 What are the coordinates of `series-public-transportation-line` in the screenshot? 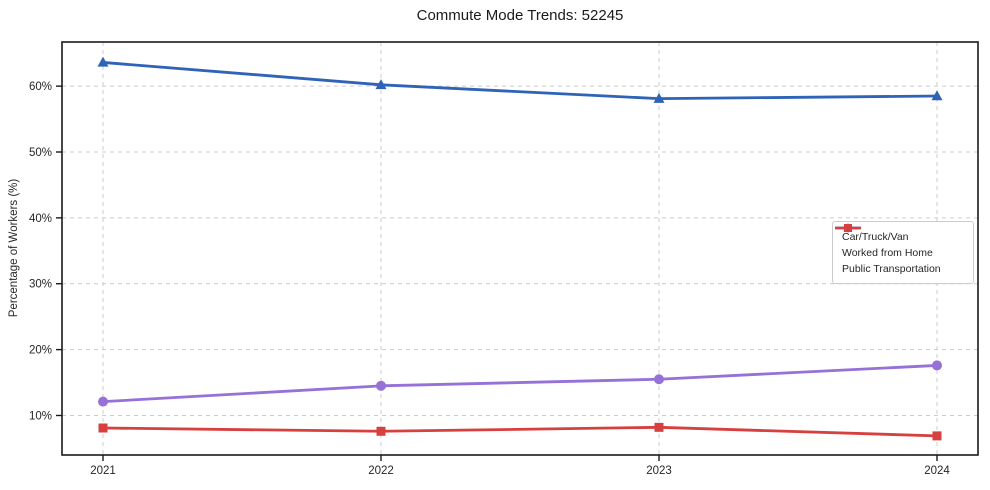 It's located at (520, 431).